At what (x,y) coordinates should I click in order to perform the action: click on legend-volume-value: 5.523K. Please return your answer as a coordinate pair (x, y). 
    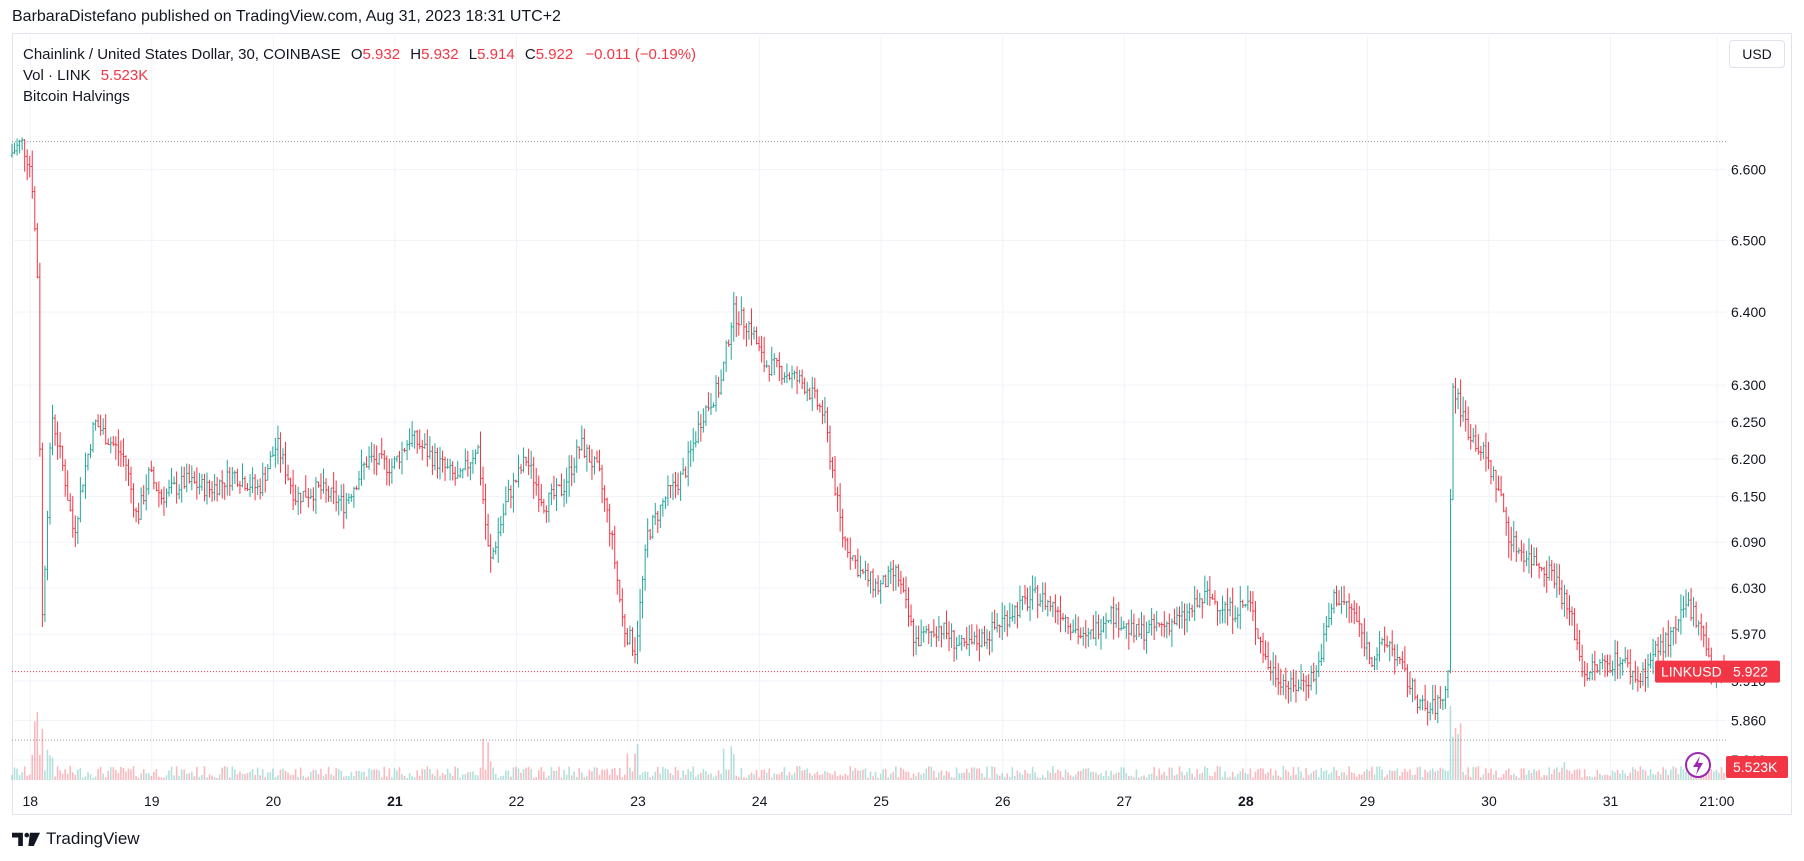
    Looking at the image, I should click on (124, 75).